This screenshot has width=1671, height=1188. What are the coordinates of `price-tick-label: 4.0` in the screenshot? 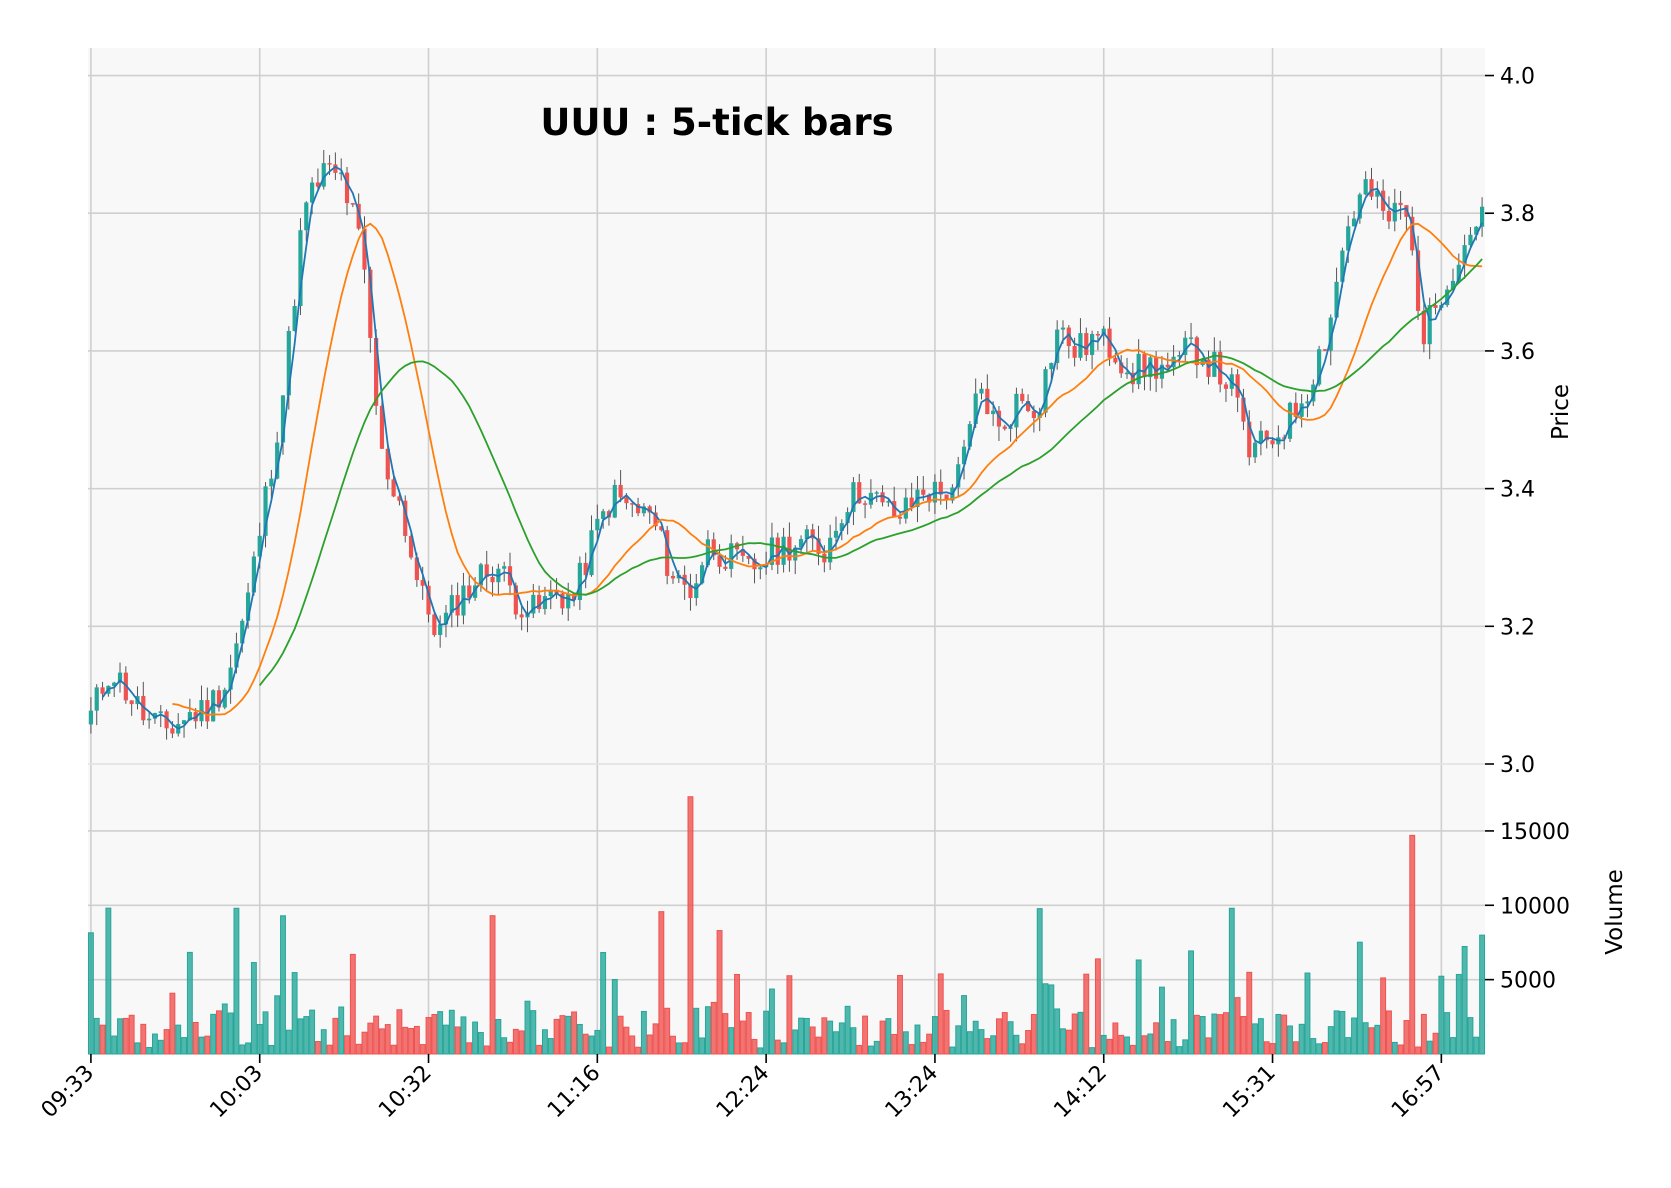 It's located at (1517, 77).